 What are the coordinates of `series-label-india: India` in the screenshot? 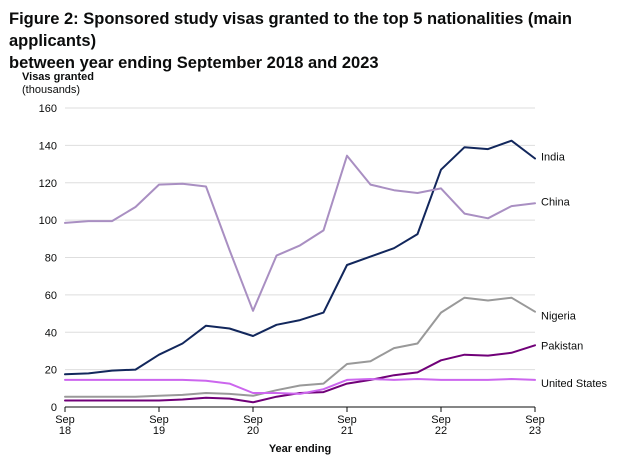 It's located at (553, 157).